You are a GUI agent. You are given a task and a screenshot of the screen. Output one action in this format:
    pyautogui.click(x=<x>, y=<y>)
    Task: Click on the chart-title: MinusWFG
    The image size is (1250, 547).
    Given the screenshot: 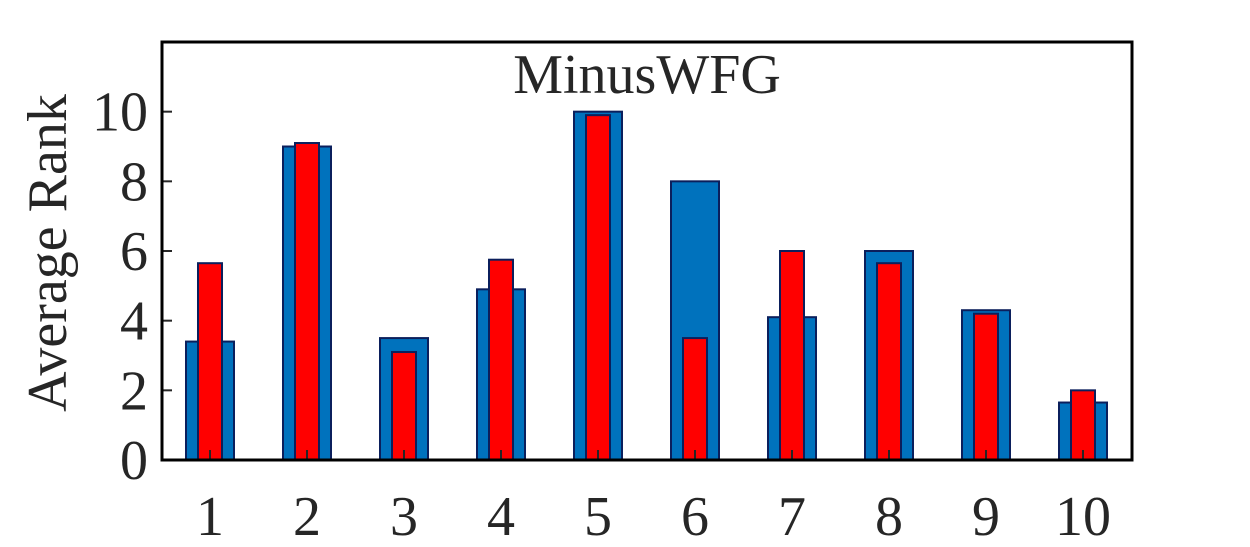 What is the action you would take?
    pyautogui.click(x=647, y=75)
    